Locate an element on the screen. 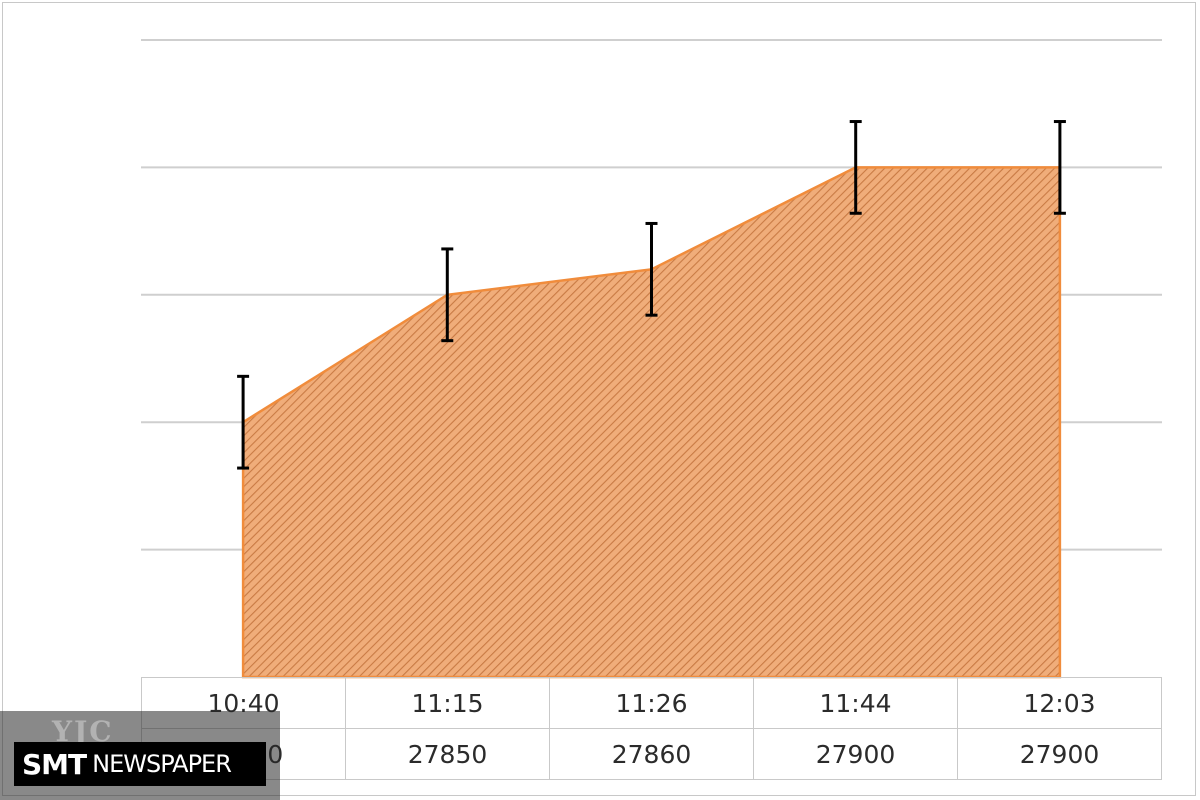  table-cell-time: 11:26 is located at coordinates (651, 703).